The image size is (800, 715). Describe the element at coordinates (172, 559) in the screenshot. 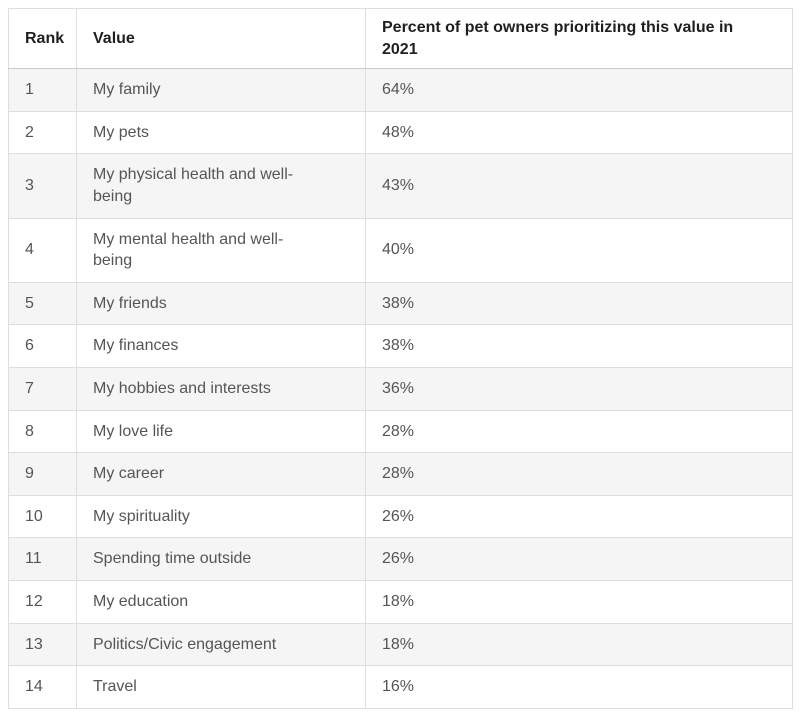

I see `cell-value-text: Spending time outside` at that location.